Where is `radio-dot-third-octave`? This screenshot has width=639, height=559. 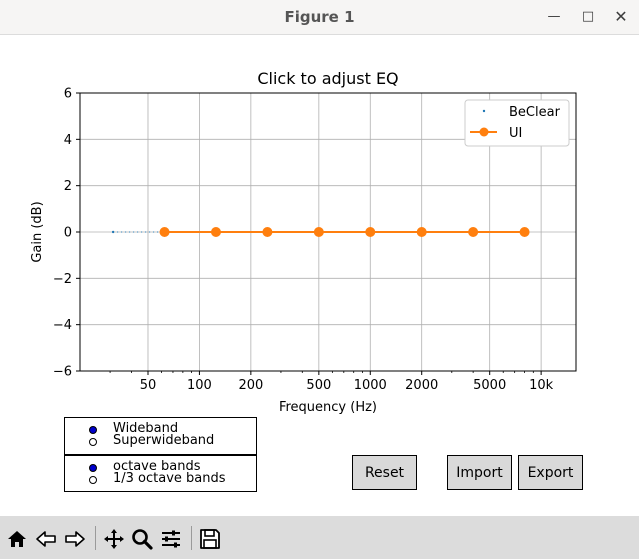
radio-dot-third-octave is located at coordinates (93, 480).